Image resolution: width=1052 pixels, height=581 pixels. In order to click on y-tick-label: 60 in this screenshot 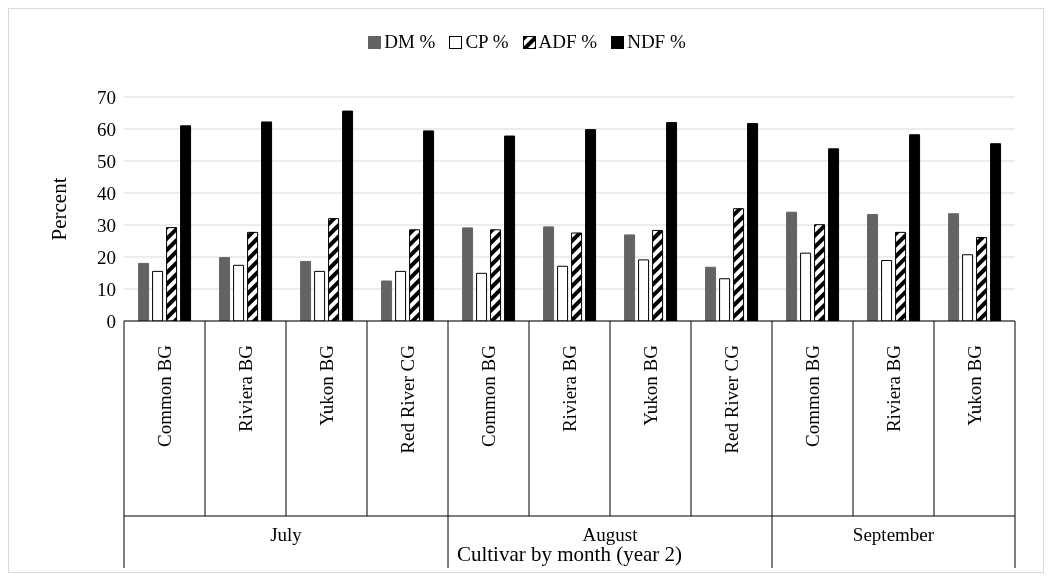, I will do `click(106, 129)`.